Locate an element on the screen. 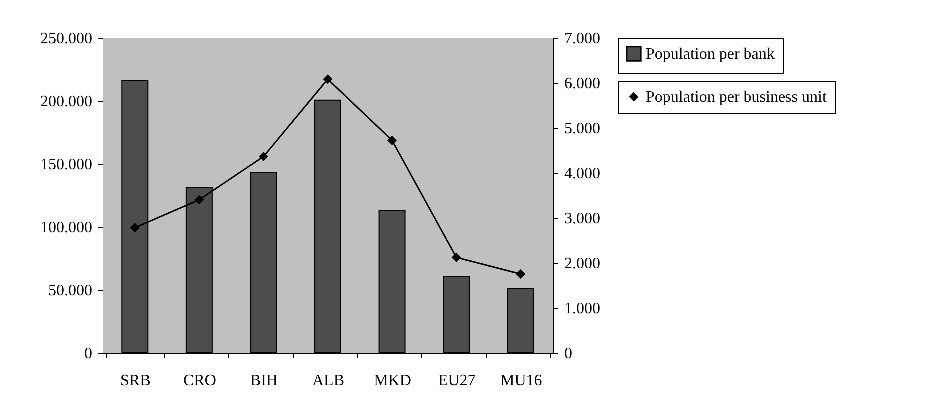 Image resolution: width=928 pixels, height=404 pixels. legend-label: Population per business unit is located at coordinates (737, 97).